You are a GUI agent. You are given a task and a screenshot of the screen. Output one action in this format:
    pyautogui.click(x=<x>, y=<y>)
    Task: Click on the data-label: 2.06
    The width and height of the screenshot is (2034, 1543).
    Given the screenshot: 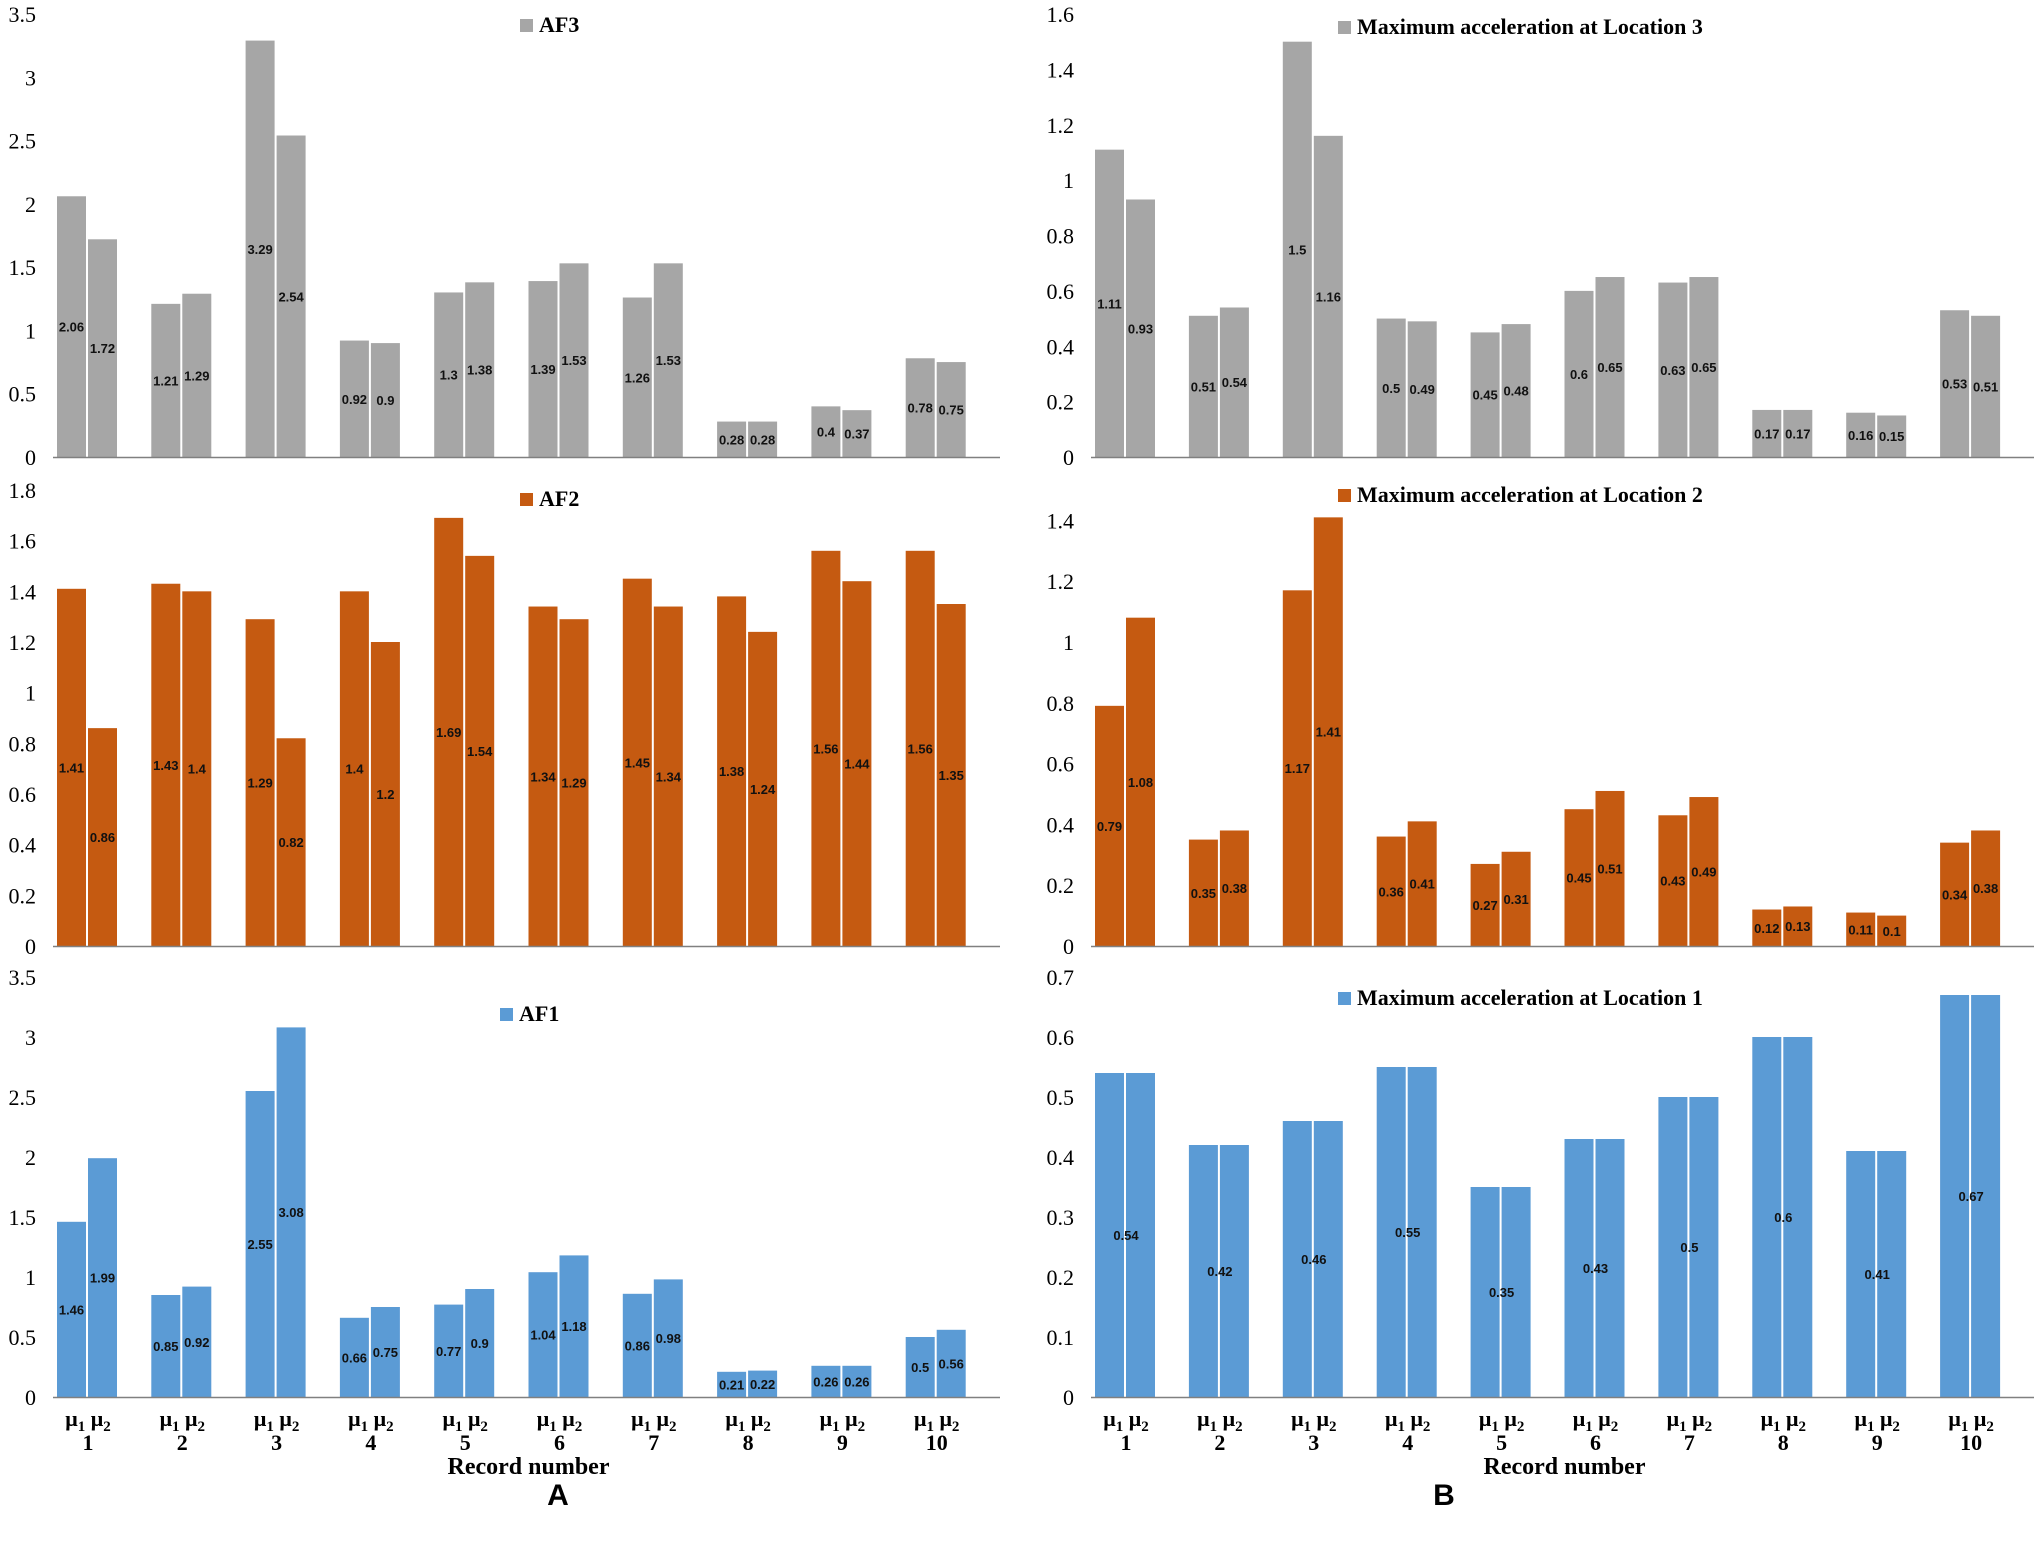 What is the action you would take?
    pyautogui.click(x=71, y=327)
    